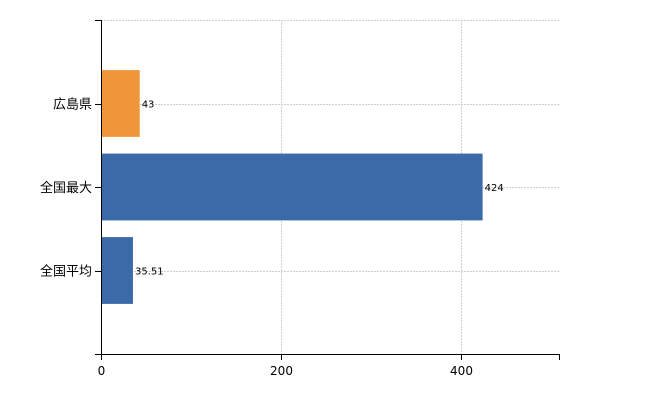 The width and height of the screenshot is (650, 400). I want to click on category-label: 全国最大, so click(66, 188).